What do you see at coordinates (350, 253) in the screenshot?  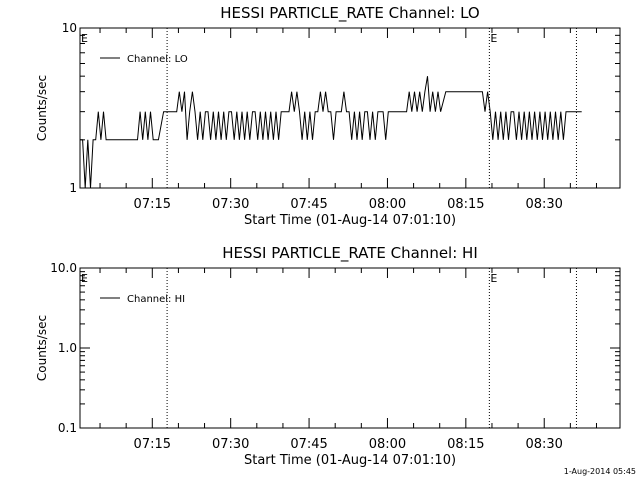 I see `chart-title: HESSI PARTICLE_RATE Channel: HI` at bounding box center [350, 253].